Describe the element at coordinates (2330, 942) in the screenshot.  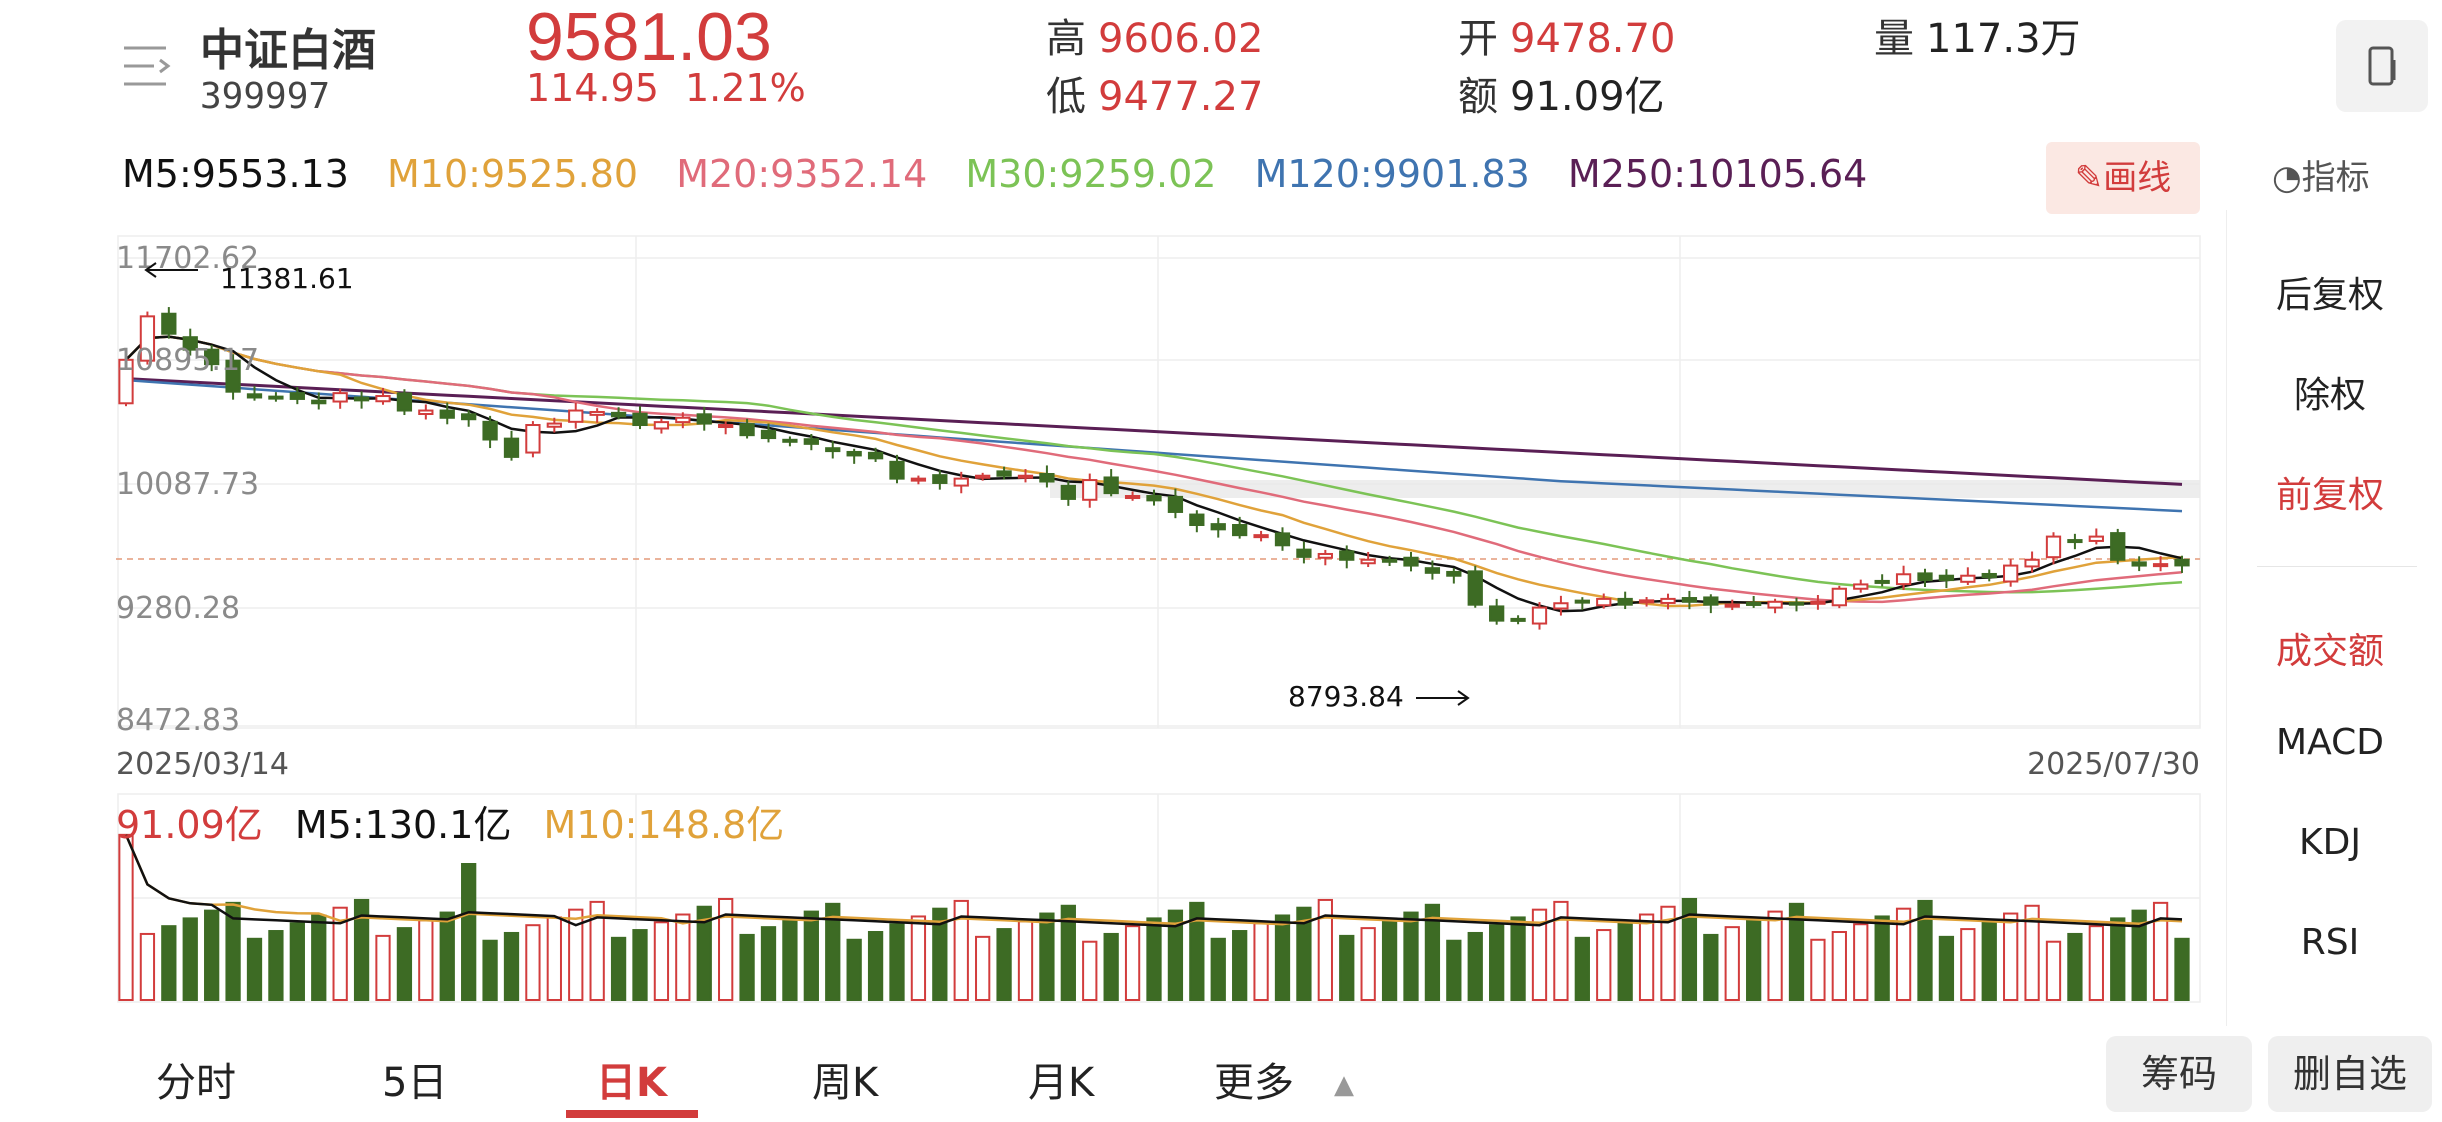
I see `side-item-rsi: RSI` at that location.